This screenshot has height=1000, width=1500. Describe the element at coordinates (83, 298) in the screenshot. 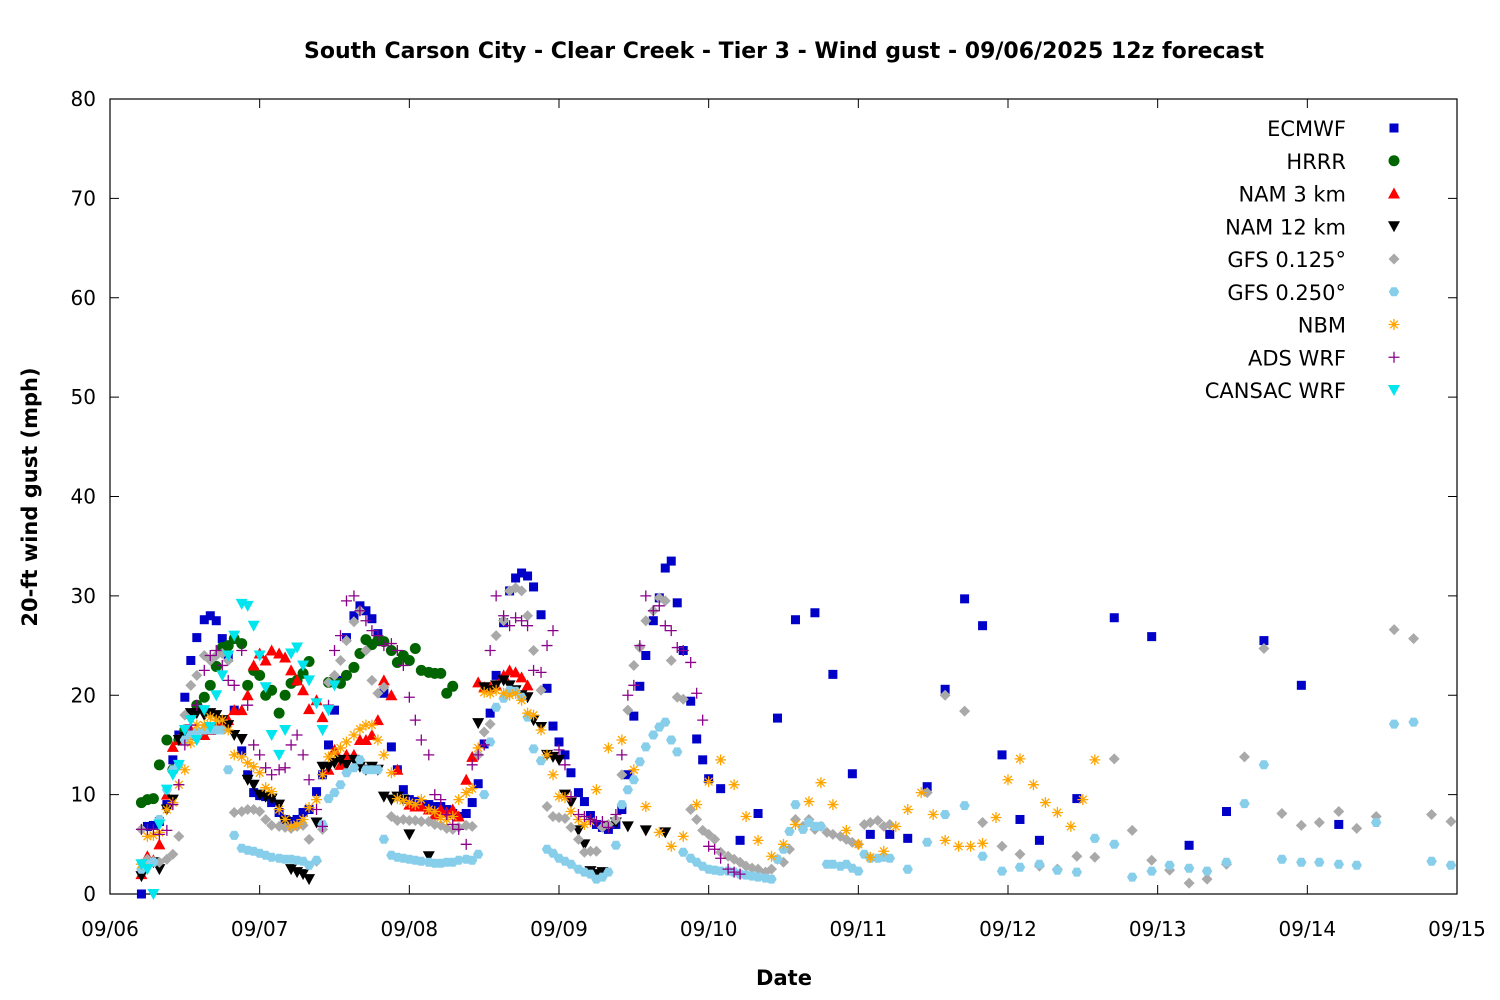

I see `y-tick-label: 60` at that location.